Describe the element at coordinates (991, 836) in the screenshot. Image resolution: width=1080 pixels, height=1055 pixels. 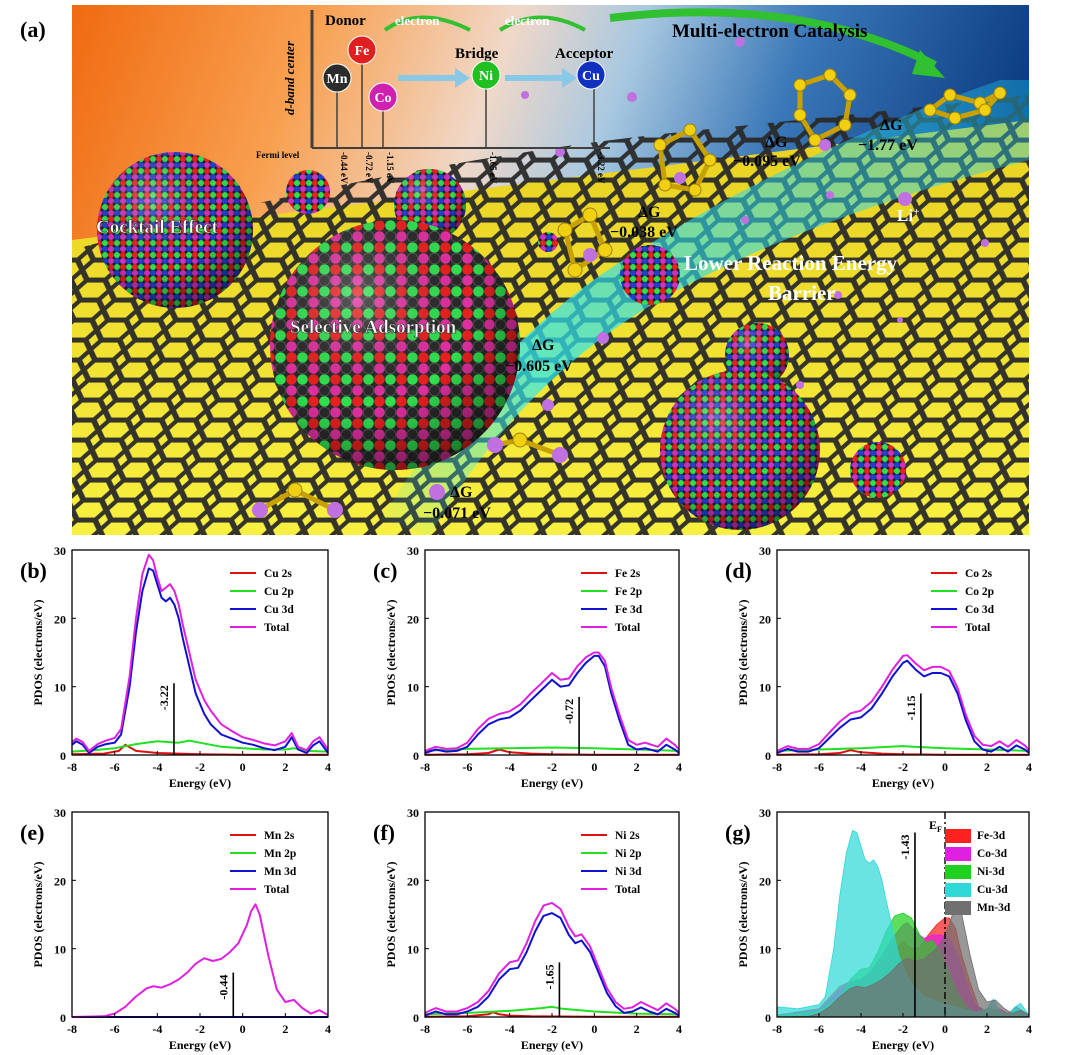
I see `legend-label: Fe-3d` at that location.